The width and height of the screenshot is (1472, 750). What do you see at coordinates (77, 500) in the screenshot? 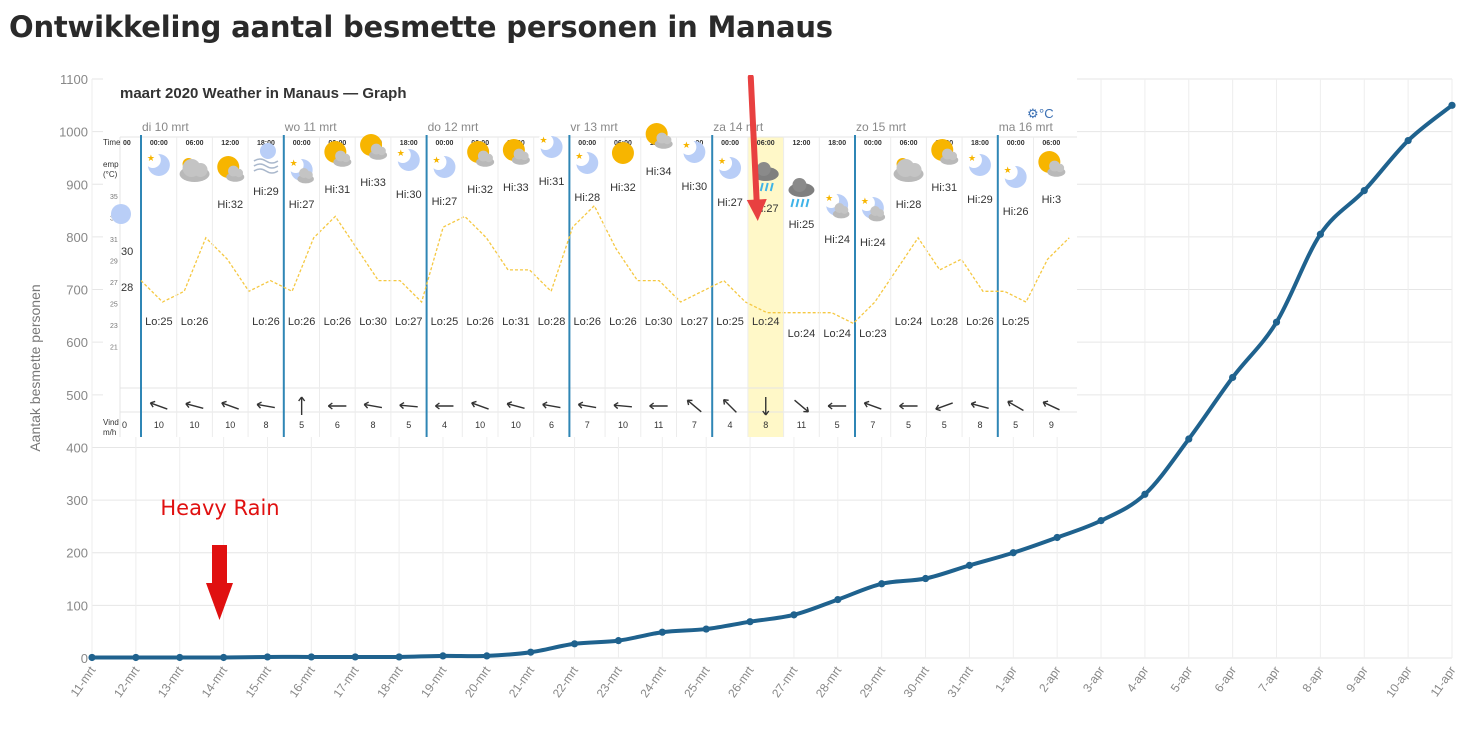
I see `y-tick-label: 300` at bounding box center [77, 500].